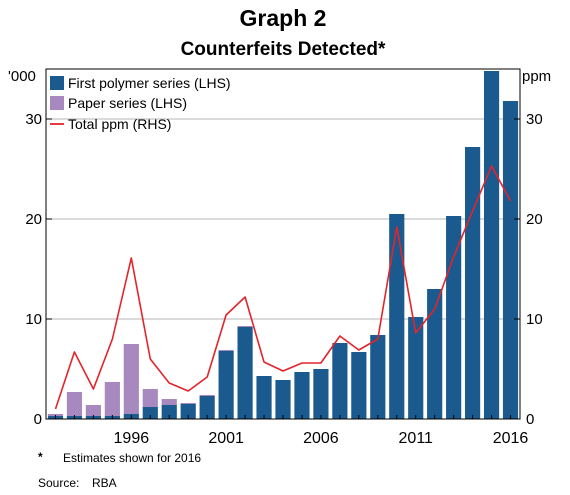 This screenshot has width=570, height=495. Describe the element at coordinates (119, 124) in the screenshot. I see `legend-label-ppm: Total ppm (RHS)` at that location.